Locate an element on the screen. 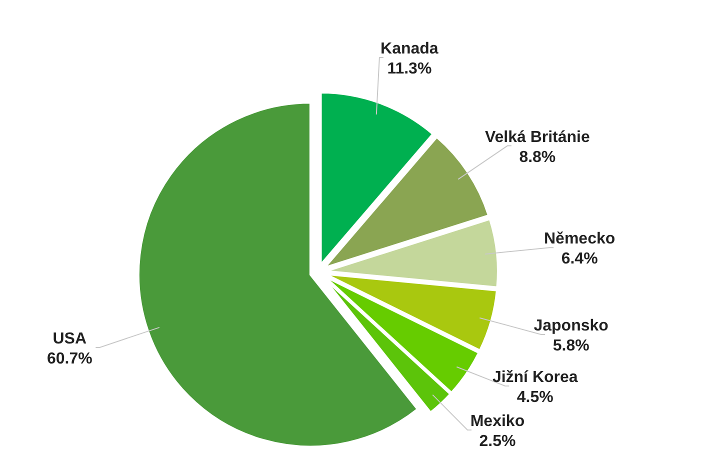  slice-label: Německo is located at coordinates (580, 239).